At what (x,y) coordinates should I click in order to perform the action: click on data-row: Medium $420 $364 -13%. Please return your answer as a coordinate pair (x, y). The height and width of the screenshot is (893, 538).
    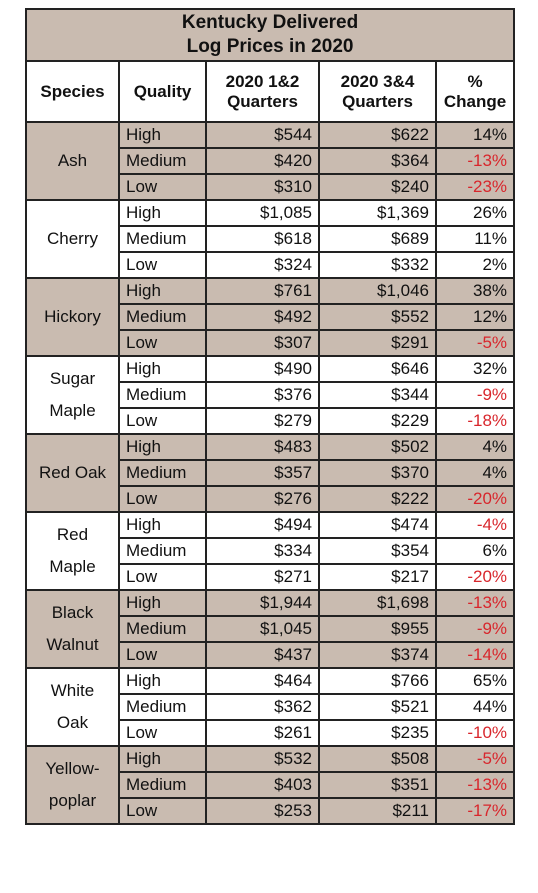
    Looking at the image, I should click on (271, 161).